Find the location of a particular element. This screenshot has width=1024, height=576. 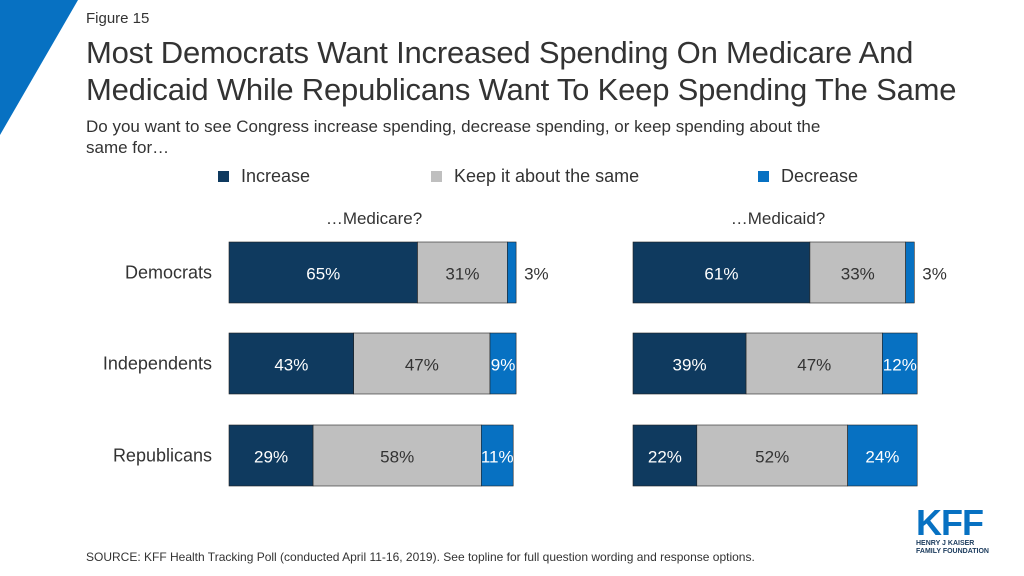

data-label-medicare-republicans-decrease: 11% is located at coordinates (497, 457).